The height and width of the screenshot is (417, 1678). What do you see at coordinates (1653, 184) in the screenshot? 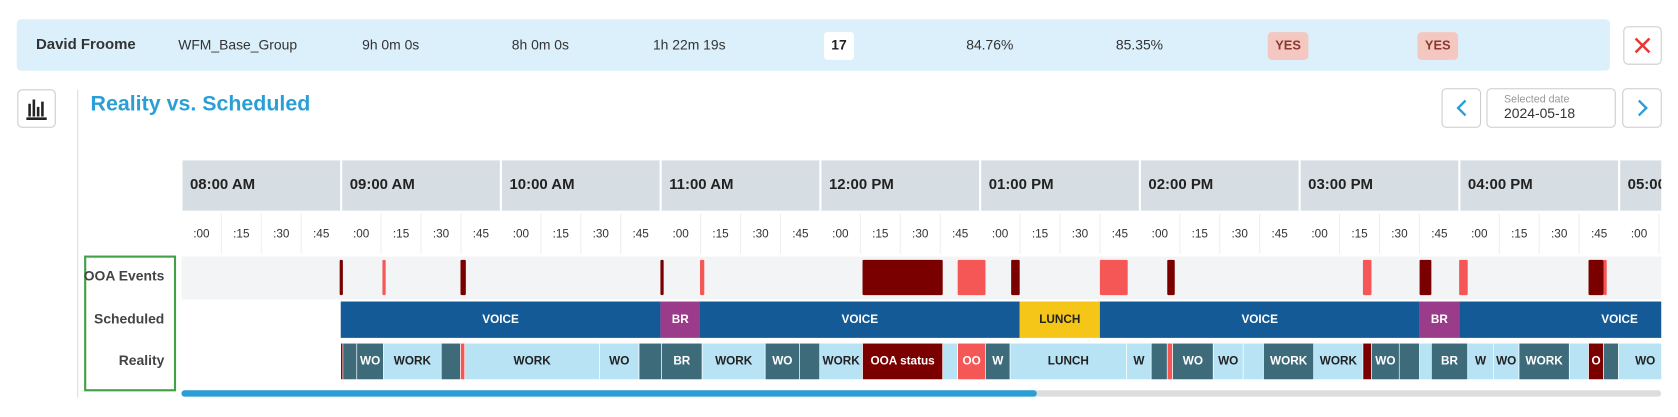
I see `hour-label: 05:00 PM` at bounding box center [1653, 184].